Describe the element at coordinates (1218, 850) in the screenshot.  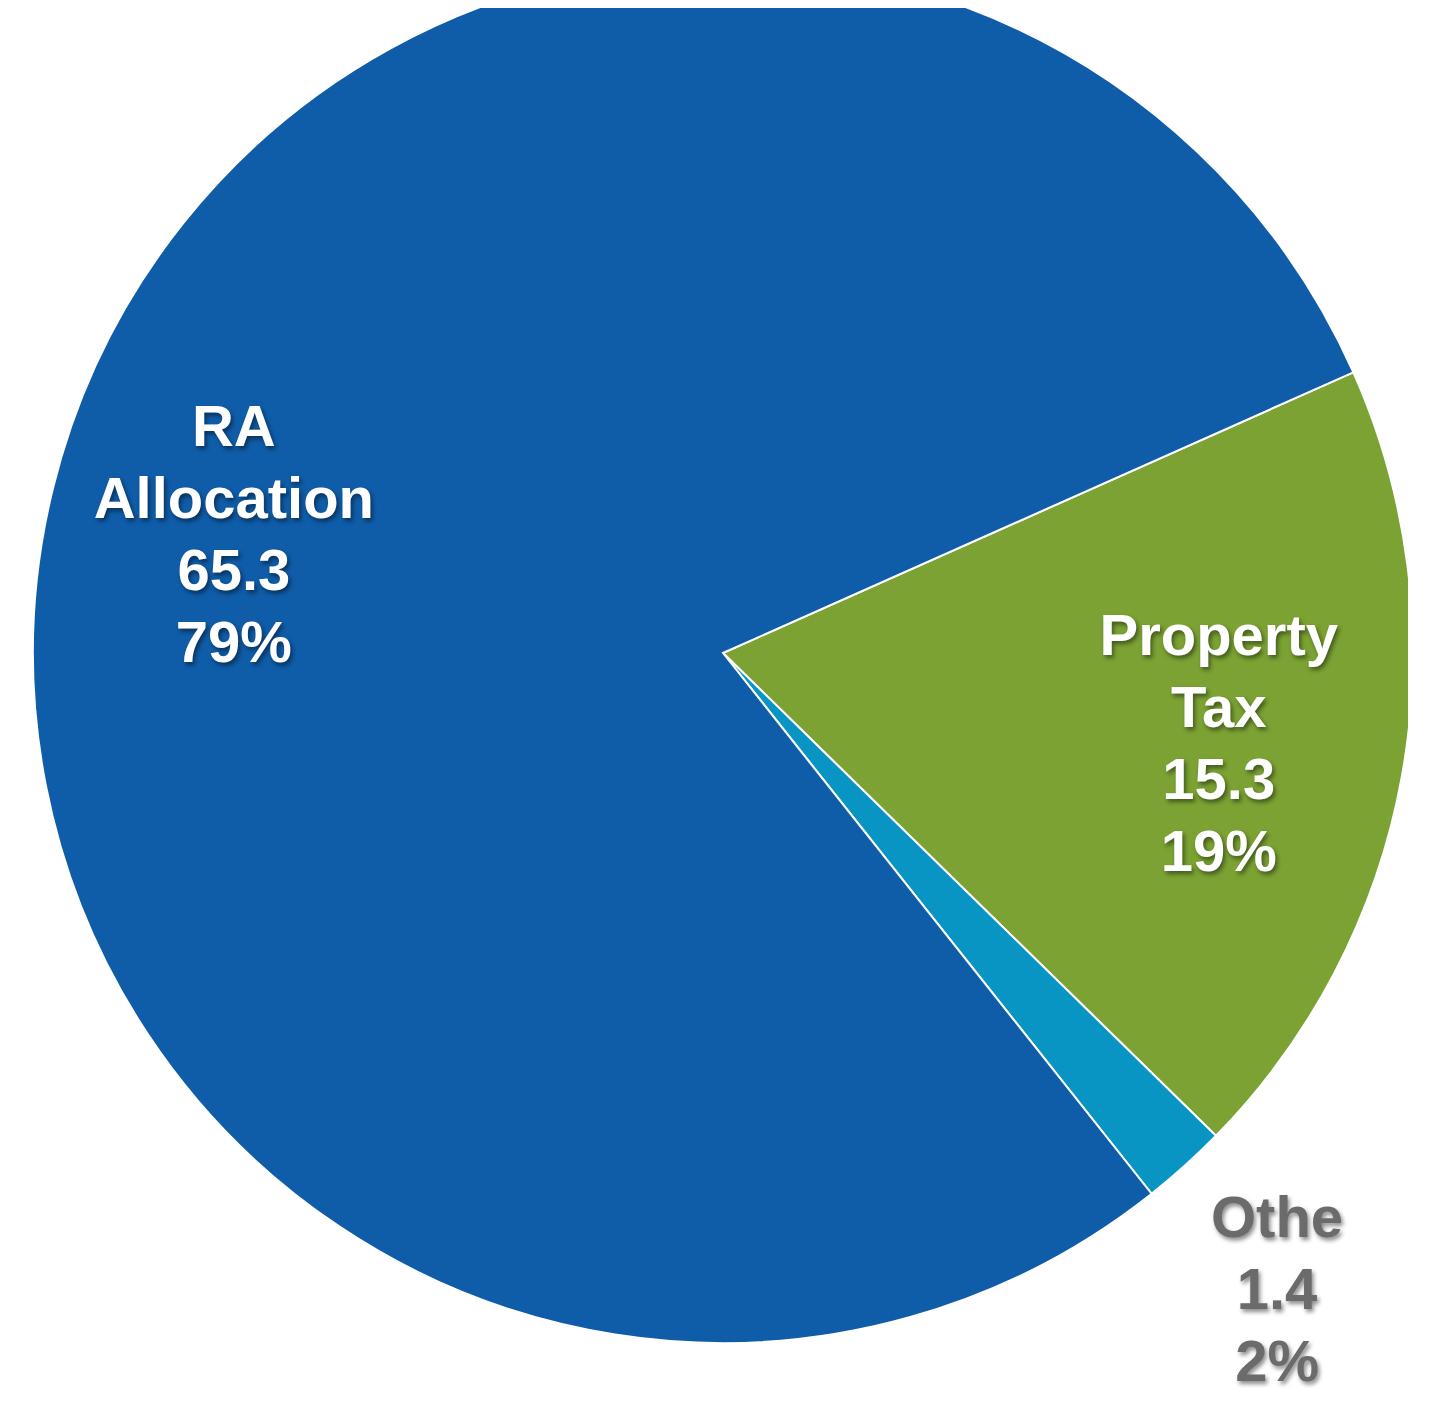
I see `data-label: 19%` at that location.